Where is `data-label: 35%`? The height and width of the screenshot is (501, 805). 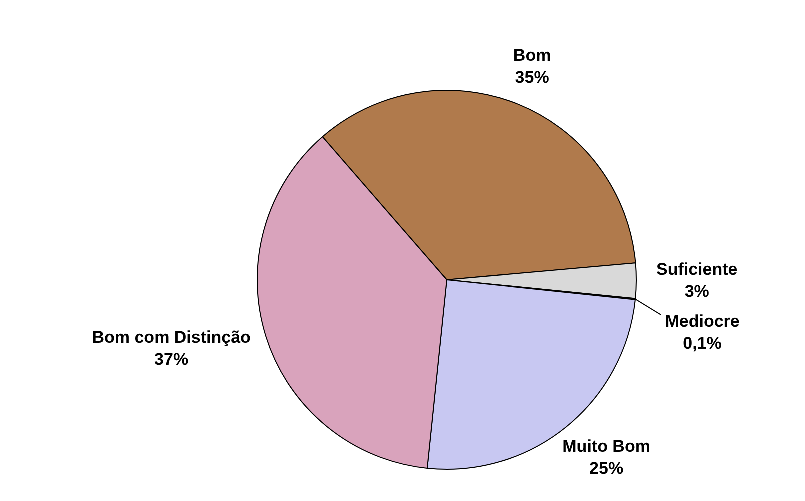
data-label: 35% is located at coordinates (532, 77).